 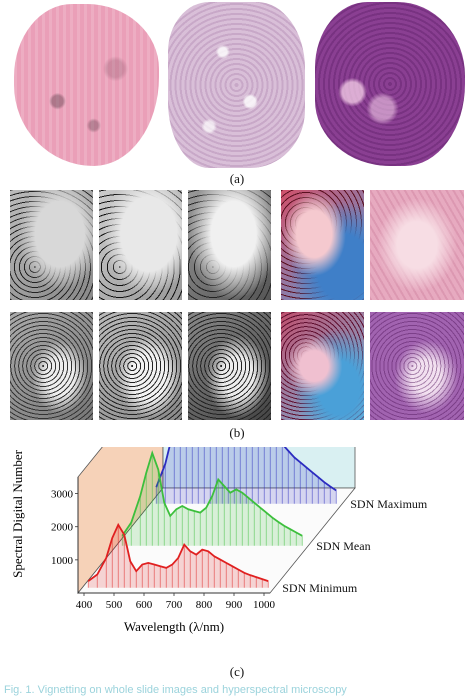 What do you see at coordinates (114, 605) in the screenshot?
I see `x-tick-label: 500` at bounding box center [114, 605].